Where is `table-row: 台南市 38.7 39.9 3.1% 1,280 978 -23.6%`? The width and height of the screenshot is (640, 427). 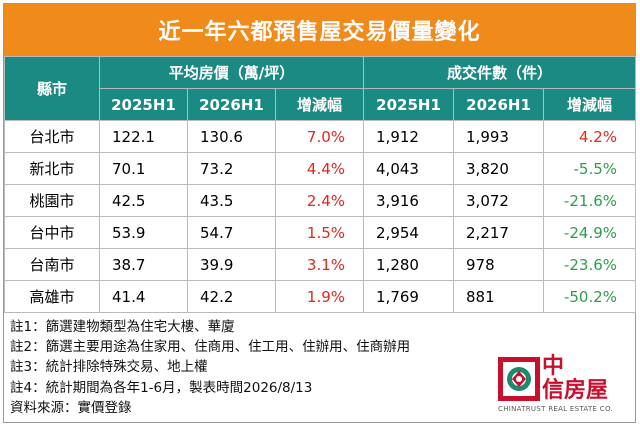 table-row: 台南市 38.7 39.9 3.1% 1,280 978 -23.6% is located at coordinates (320, 264).